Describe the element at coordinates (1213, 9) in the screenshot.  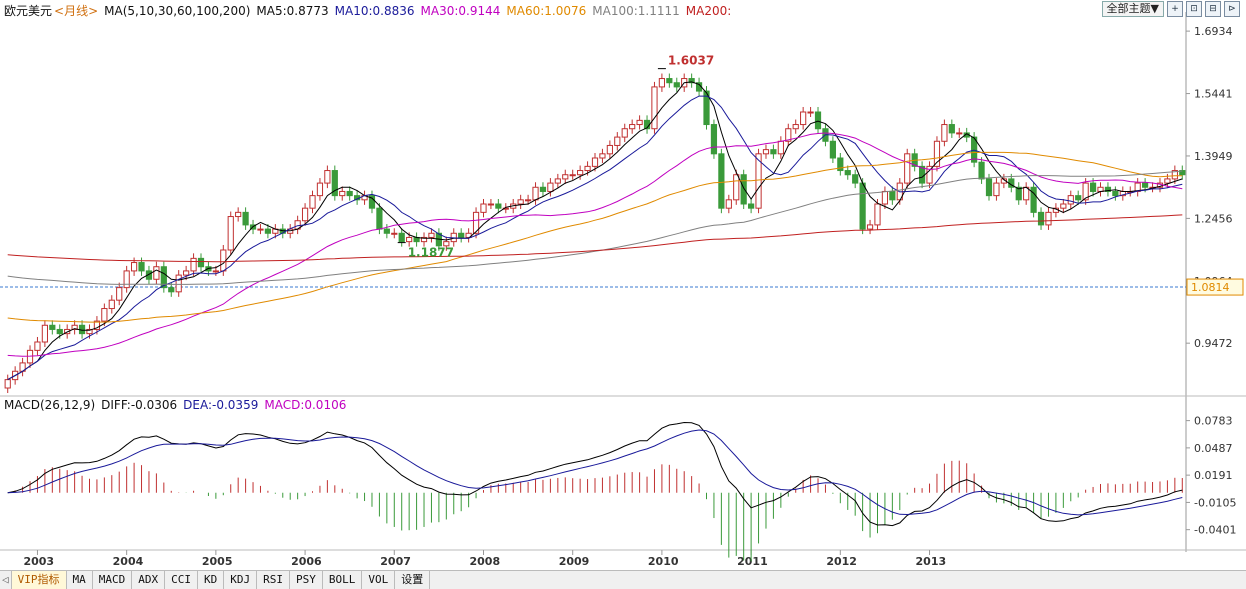
I see `split-view-icon: ⊟` at that location.